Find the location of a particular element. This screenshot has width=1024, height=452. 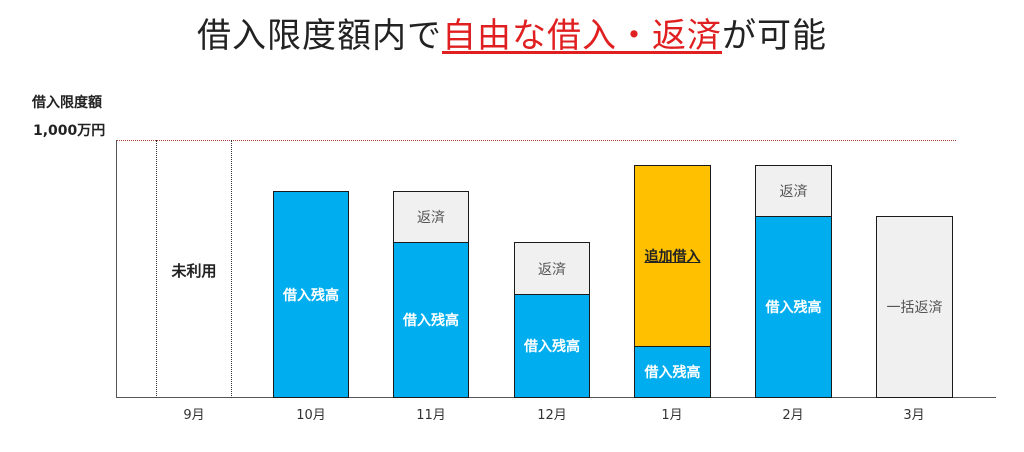

month-label: 11月 is located at coordinates (431, 415).